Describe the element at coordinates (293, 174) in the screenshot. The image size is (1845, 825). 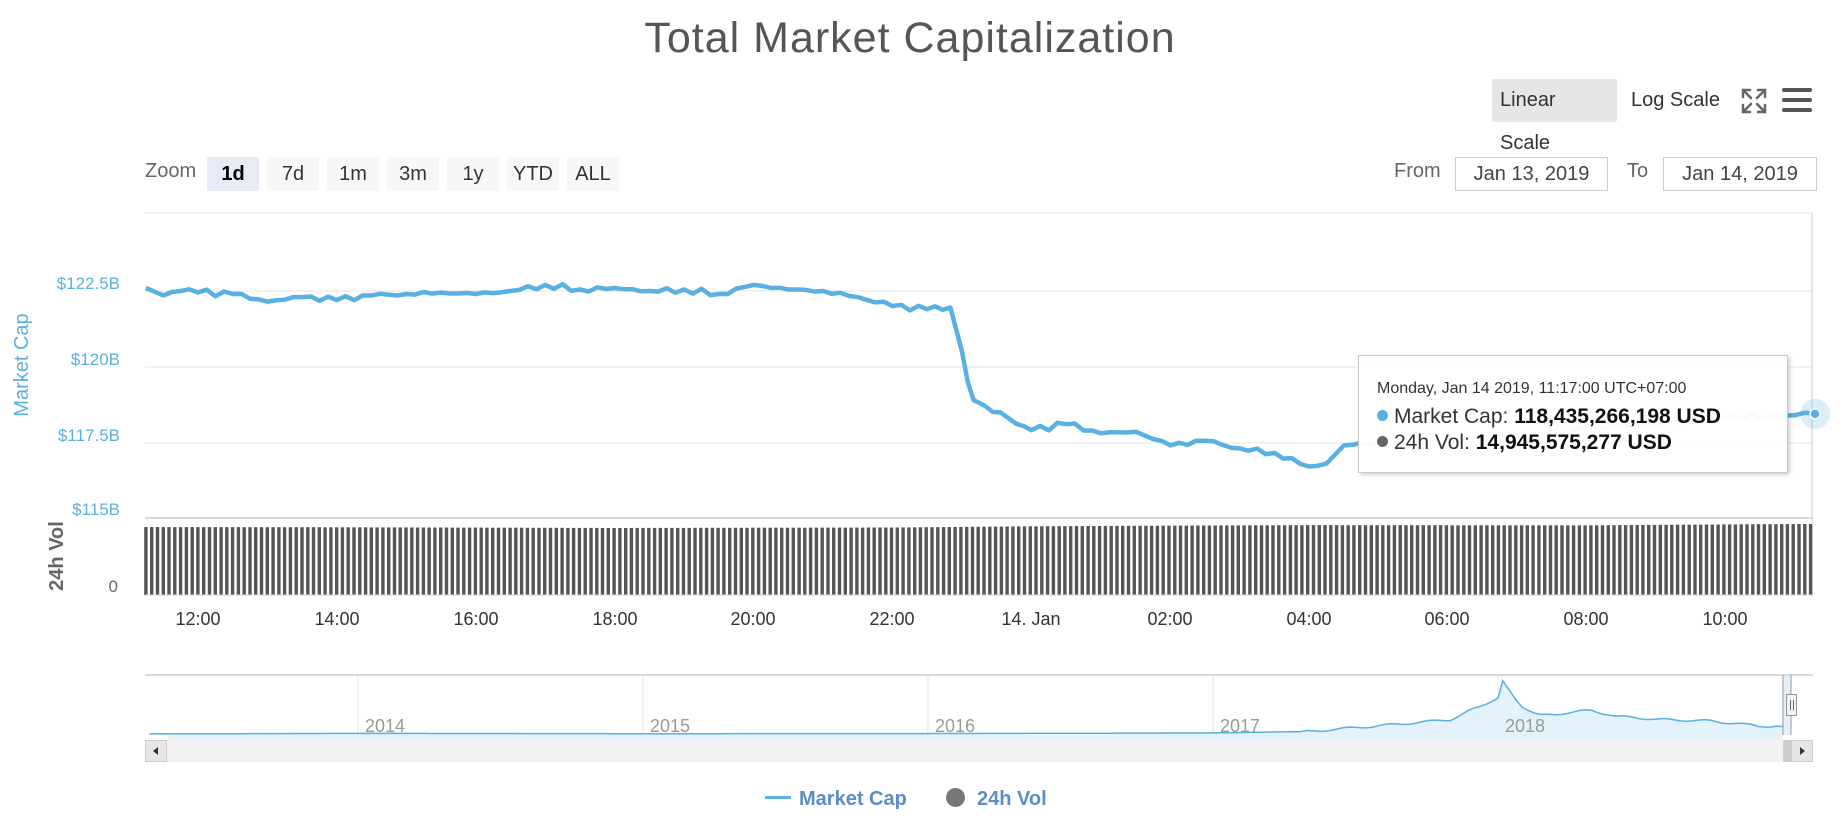
I see `zoom-7d-button: 7d` at that location.